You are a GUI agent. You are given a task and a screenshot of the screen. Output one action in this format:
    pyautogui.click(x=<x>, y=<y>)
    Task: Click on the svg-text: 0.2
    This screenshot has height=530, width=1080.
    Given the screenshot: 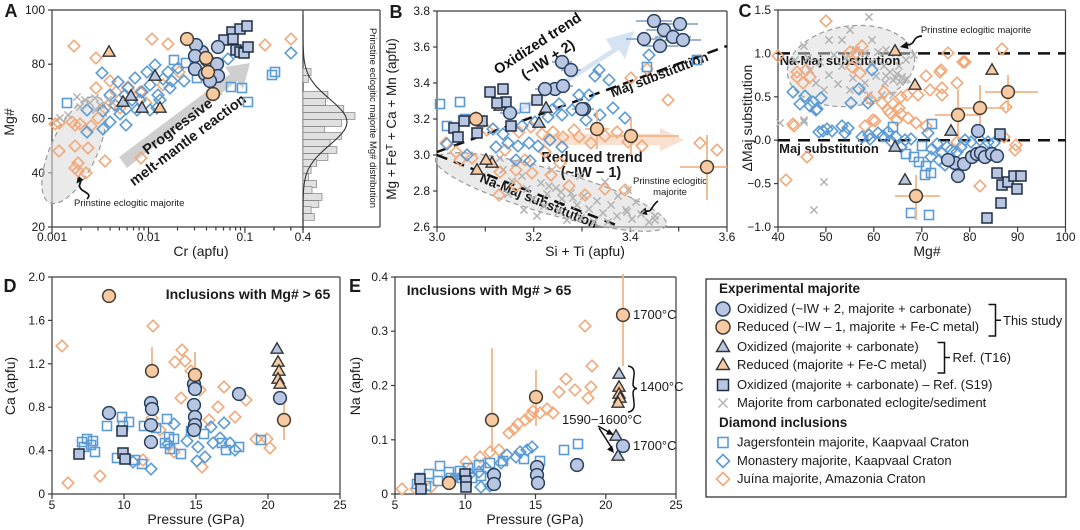 What is the action you would take?
    pyautogui.click(x=379, y=386)
    